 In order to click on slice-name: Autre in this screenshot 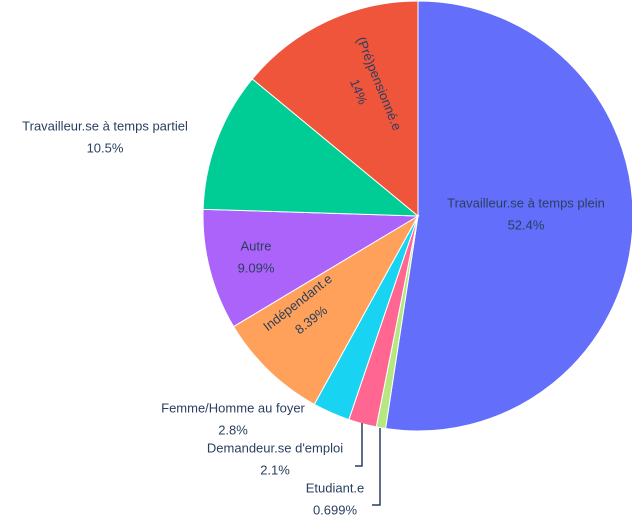, I will do `click(255, 245)`.